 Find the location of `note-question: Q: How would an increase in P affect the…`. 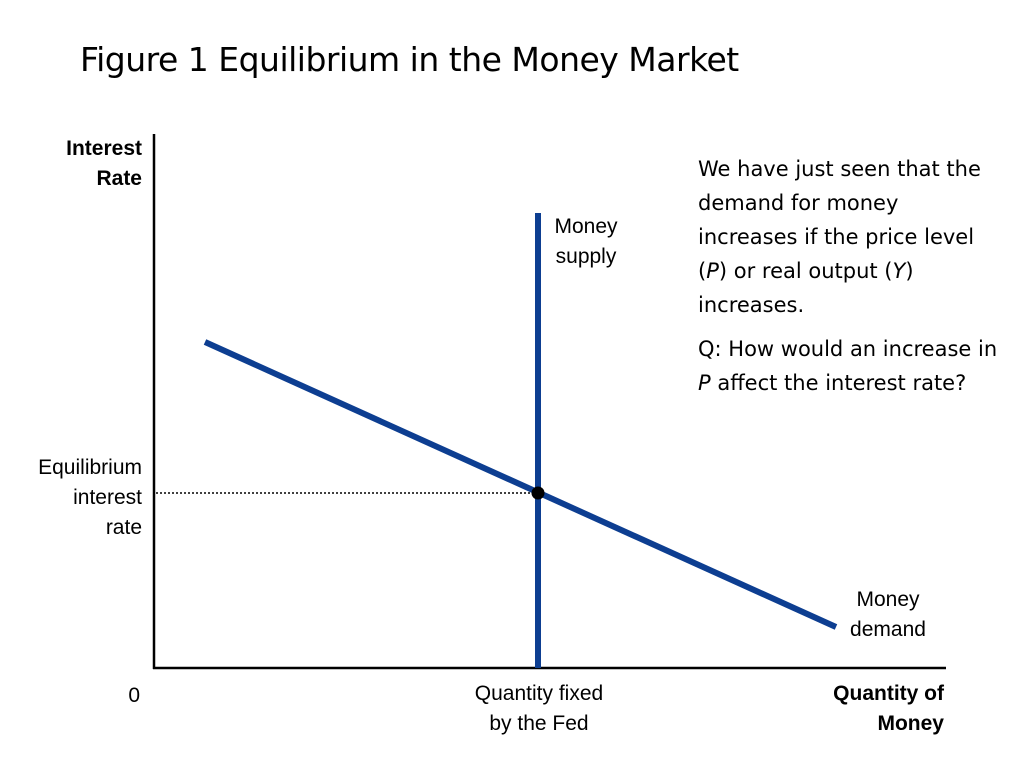

note-question: Q: How would an increase in P affect the… is located at coordinates (848, 366).